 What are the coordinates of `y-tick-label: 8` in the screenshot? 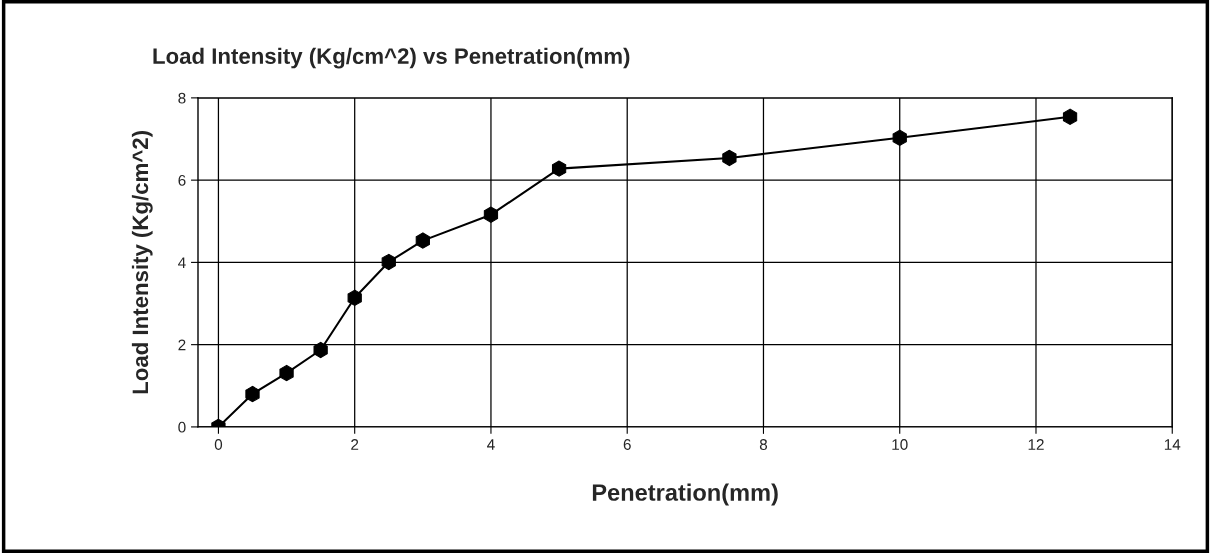 It's located at (182, 98).